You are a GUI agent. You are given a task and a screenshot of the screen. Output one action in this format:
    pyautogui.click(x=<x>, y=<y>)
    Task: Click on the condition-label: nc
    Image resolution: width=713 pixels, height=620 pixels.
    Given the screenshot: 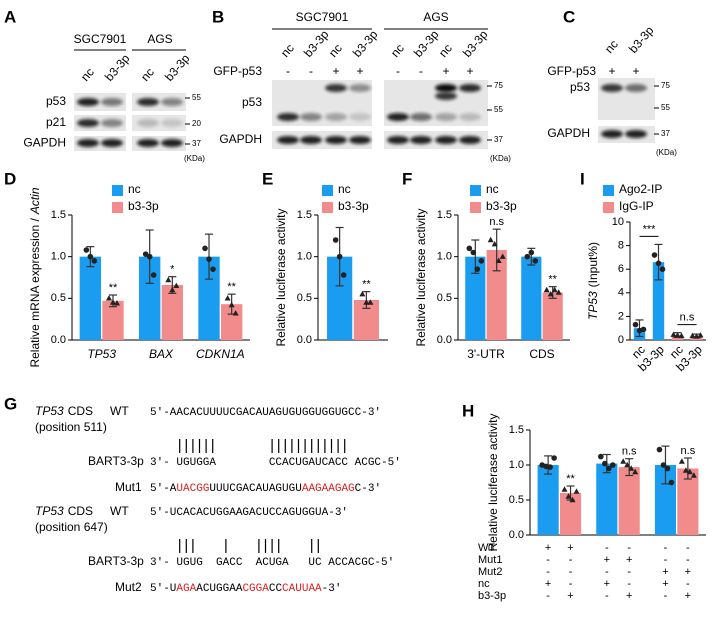 What is the action you would take?
    pyautogui.click(x=484, y=584)
    